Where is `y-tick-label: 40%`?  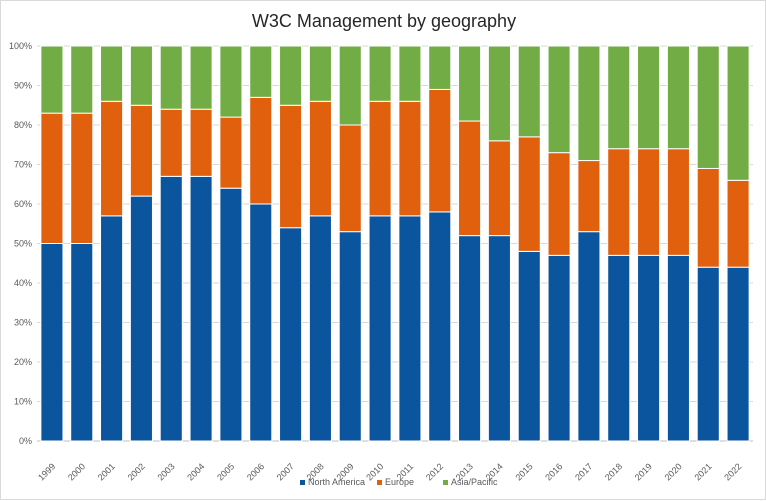 y-tick-label: 40% is located at coordinates (23, 283).